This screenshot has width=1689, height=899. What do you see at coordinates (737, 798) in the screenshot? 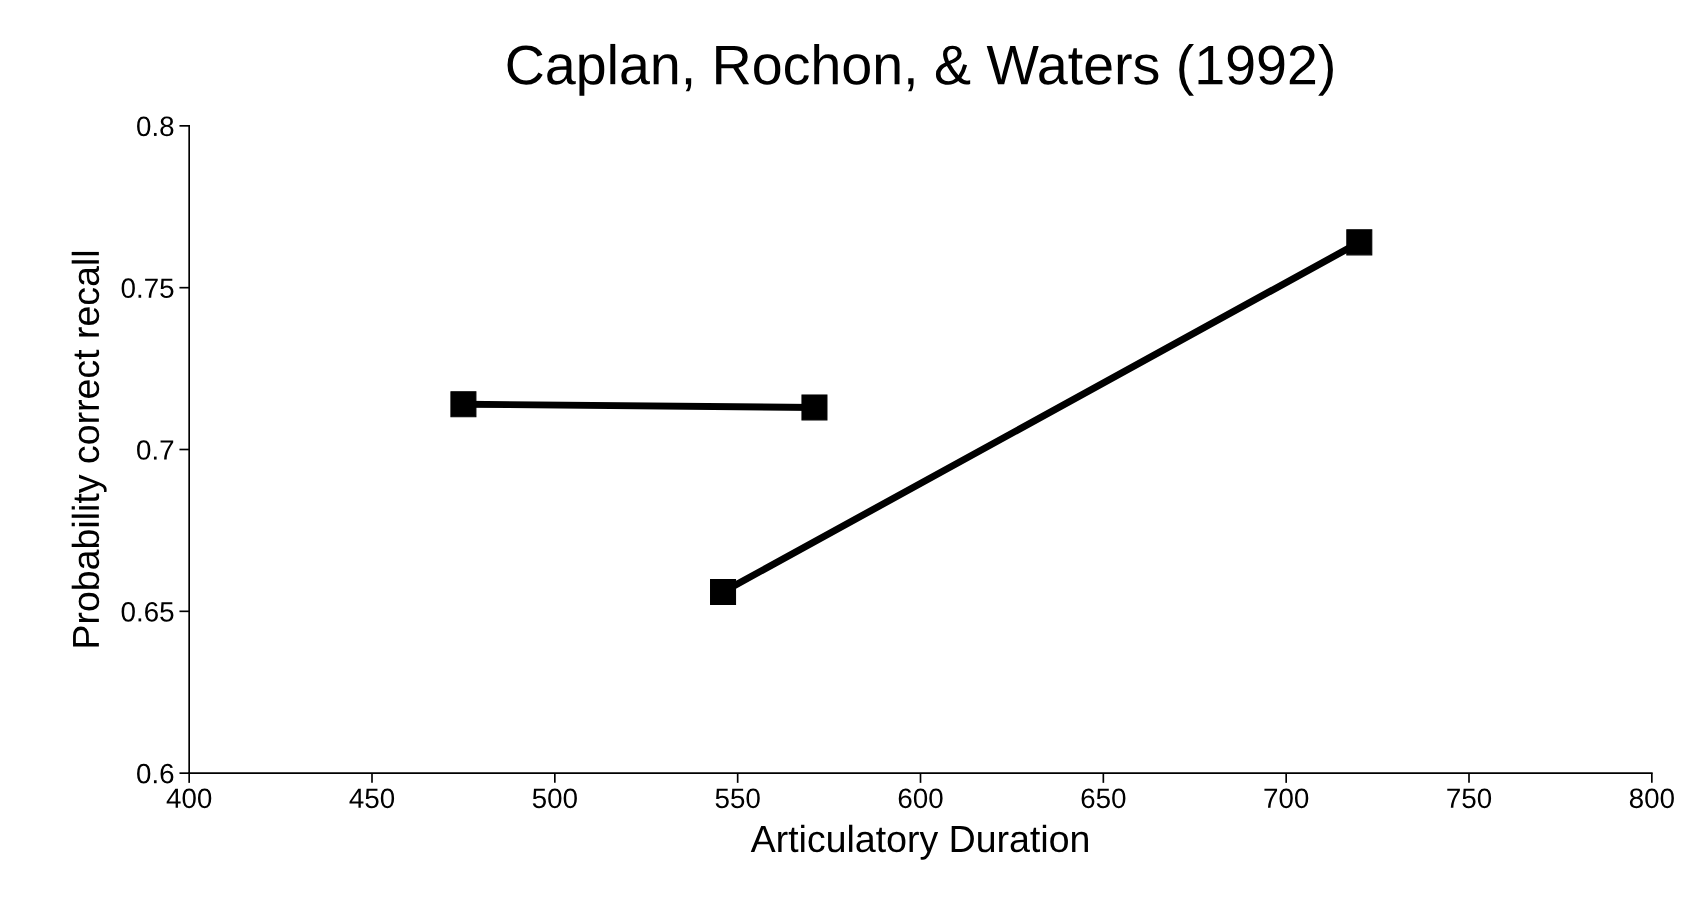
I see `x-tick-label: 550` at bounding box center [737, 798].